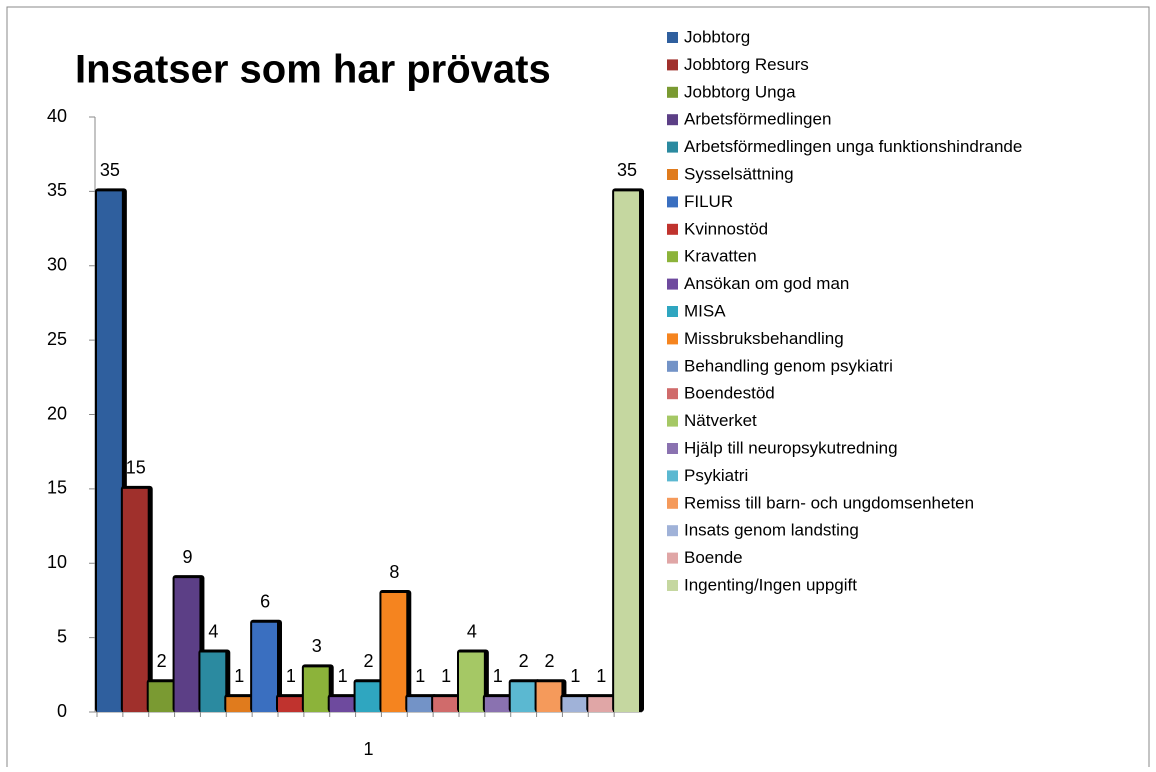  Describe the element at coordinates (720, 420) in the screenshot. I see `legend-label: Nätverket` at that location.